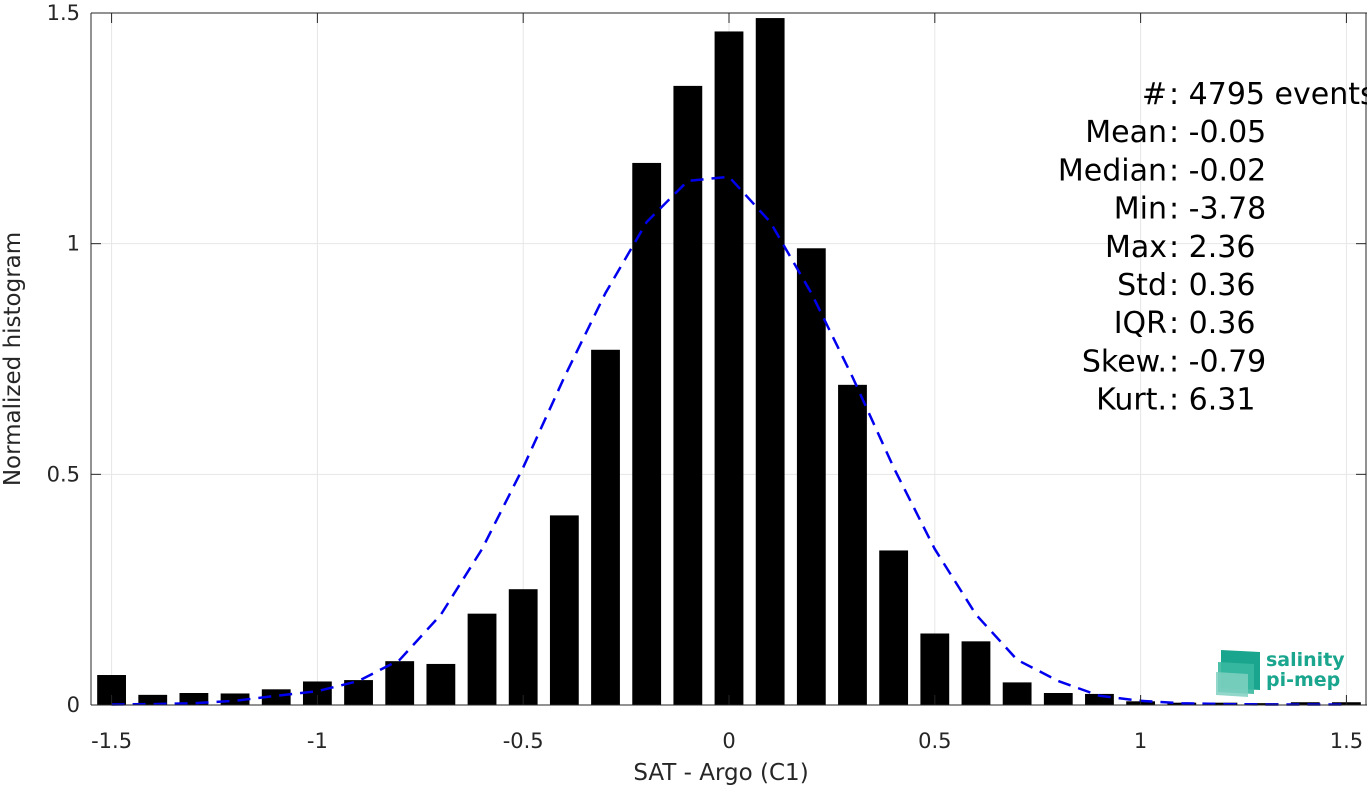 The width and height of the screenshot is (1367, 787). Describe the element at coordinates (1140, 209) in the screenshot. I see `stat-name: Min` at that location.